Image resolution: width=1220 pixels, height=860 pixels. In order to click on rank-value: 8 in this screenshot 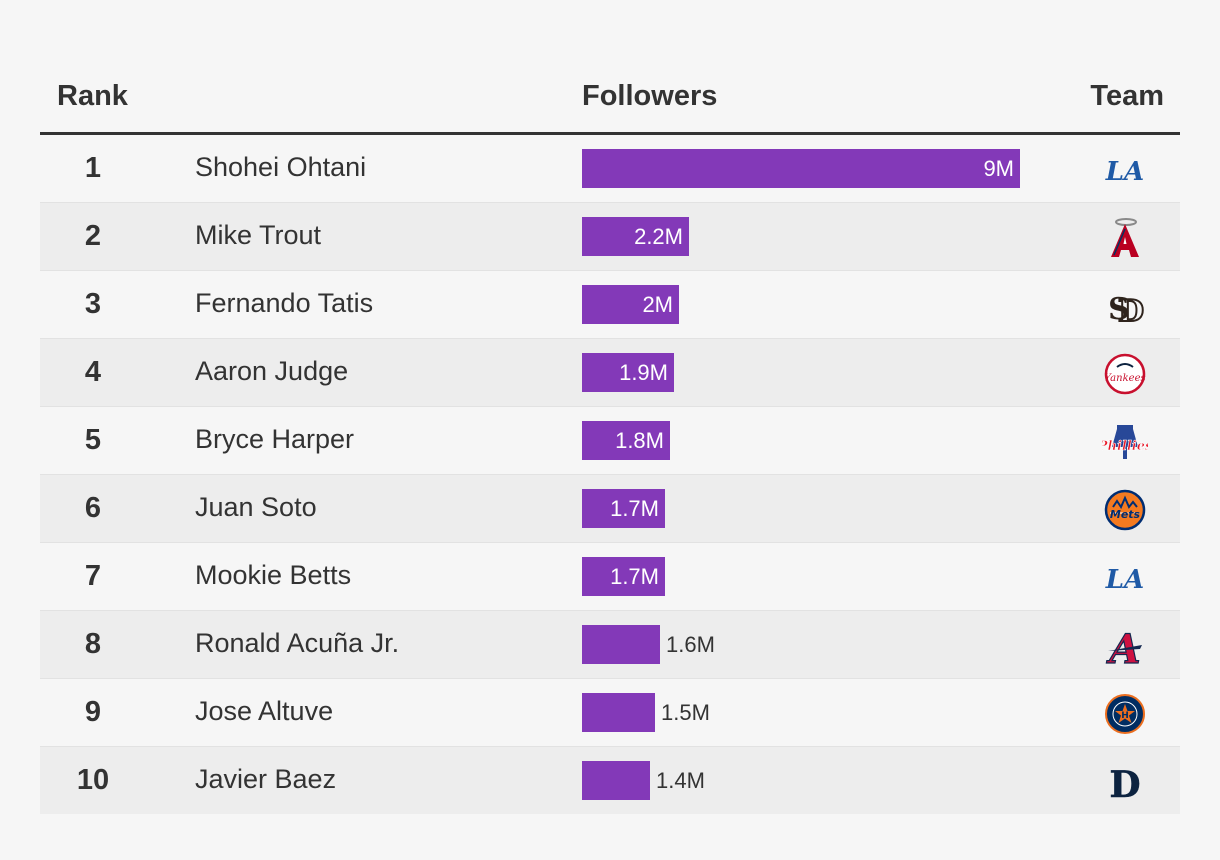, I will do `click(93, 644)`.